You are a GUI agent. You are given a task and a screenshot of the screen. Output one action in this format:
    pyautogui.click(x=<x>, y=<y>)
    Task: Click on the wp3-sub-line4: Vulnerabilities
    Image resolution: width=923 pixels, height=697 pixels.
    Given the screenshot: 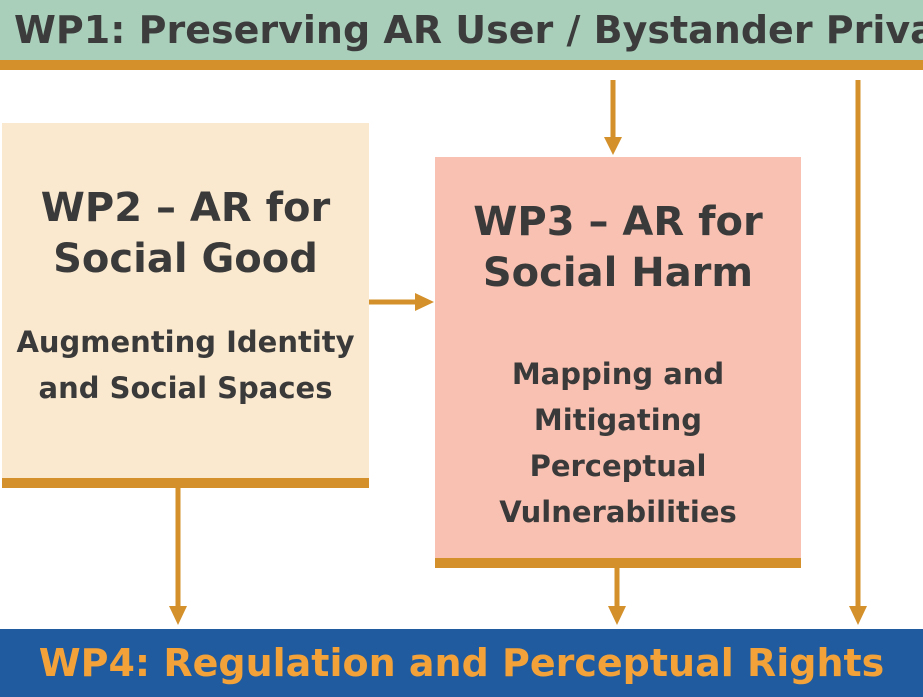 What is the action you would take?
    pyautogui.click(x=618, y=512)
    